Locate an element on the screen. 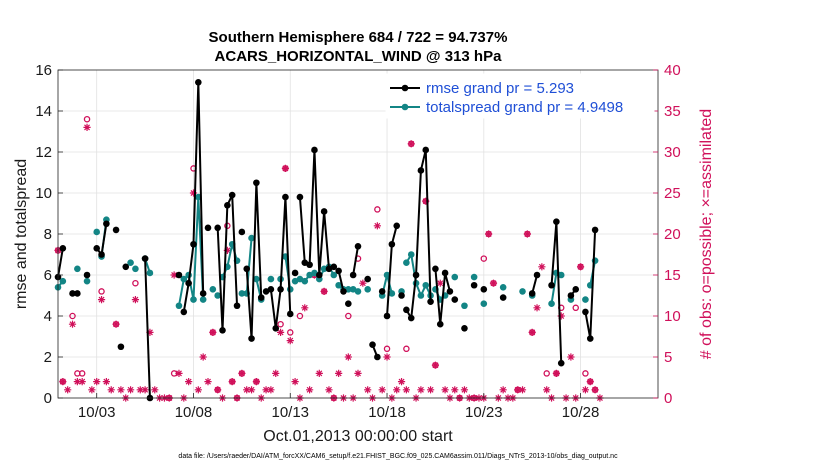 This screenshot has width=830, height=470. x-tick-label: 10/08 is located at coordinates (194, 412).